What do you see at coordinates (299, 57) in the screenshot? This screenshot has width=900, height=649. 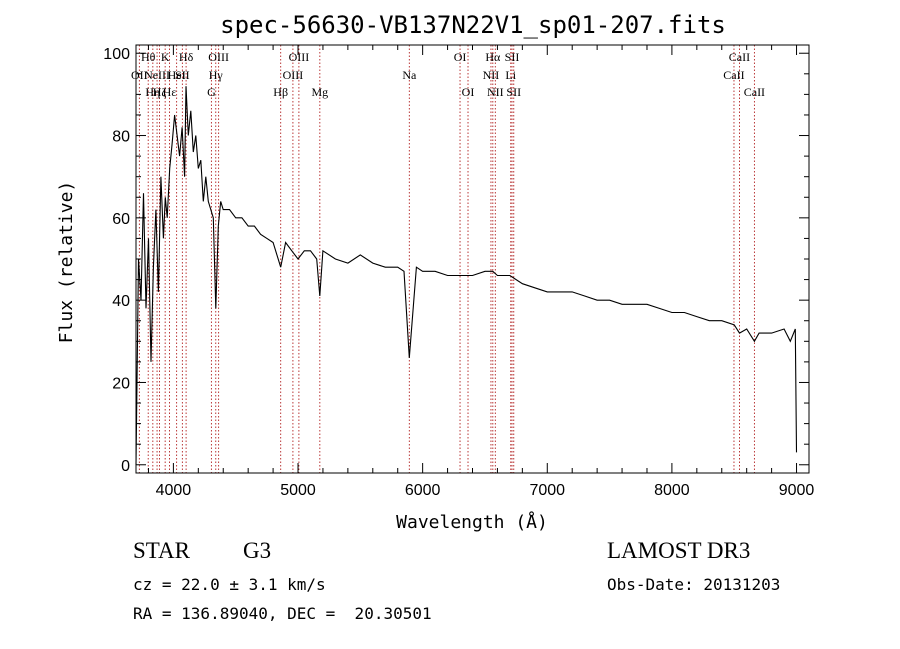 I see `line-label-15: OIII` at bounding box center [299, 57].